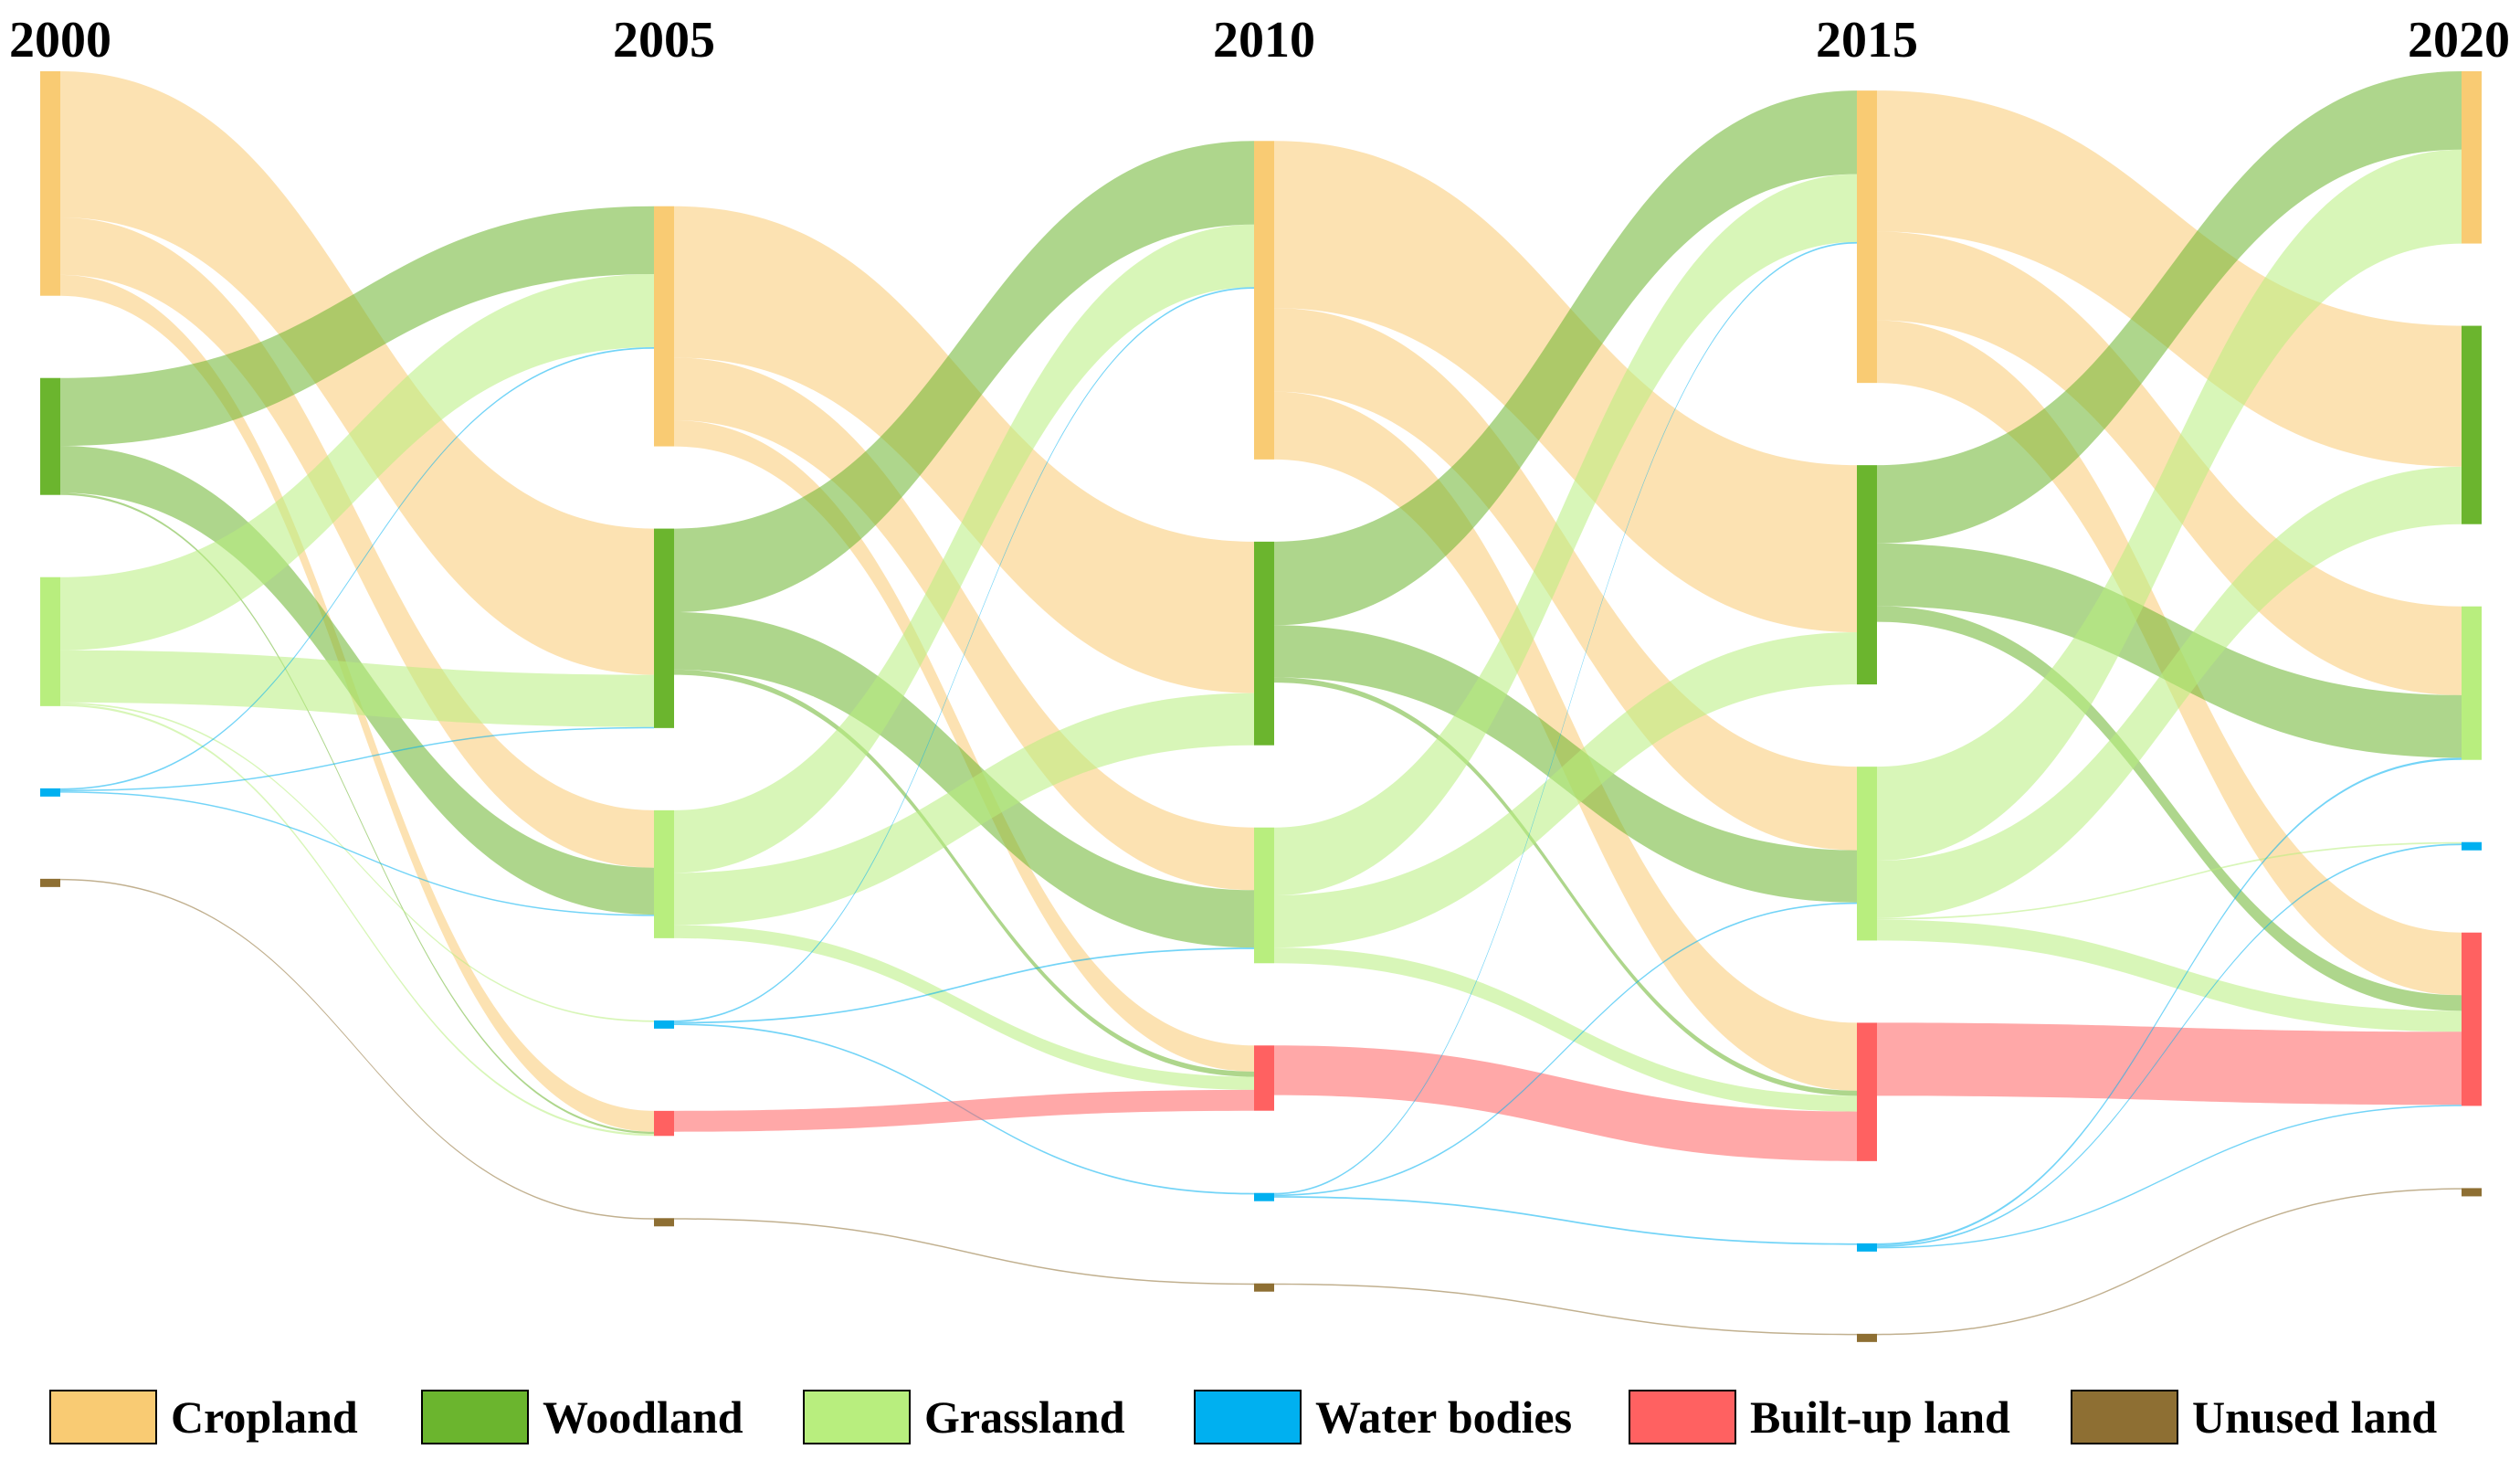  Describe the element at coordinates (357, 462) in the screenshot. I see `flow-2000-grassland-to-2005-cropland` at that location.